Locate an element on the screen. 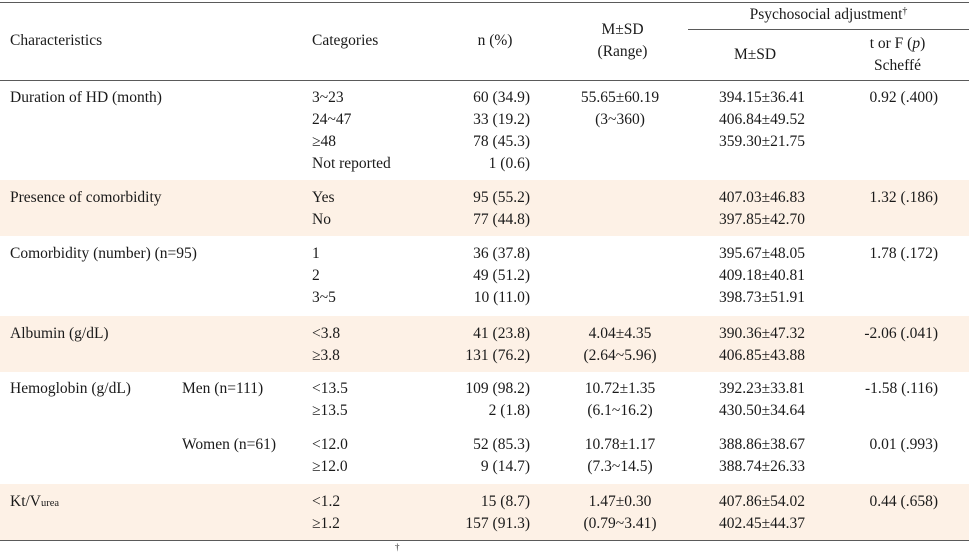  msd-cell: 10.72±1.35 is located at coordinates (620, 388).